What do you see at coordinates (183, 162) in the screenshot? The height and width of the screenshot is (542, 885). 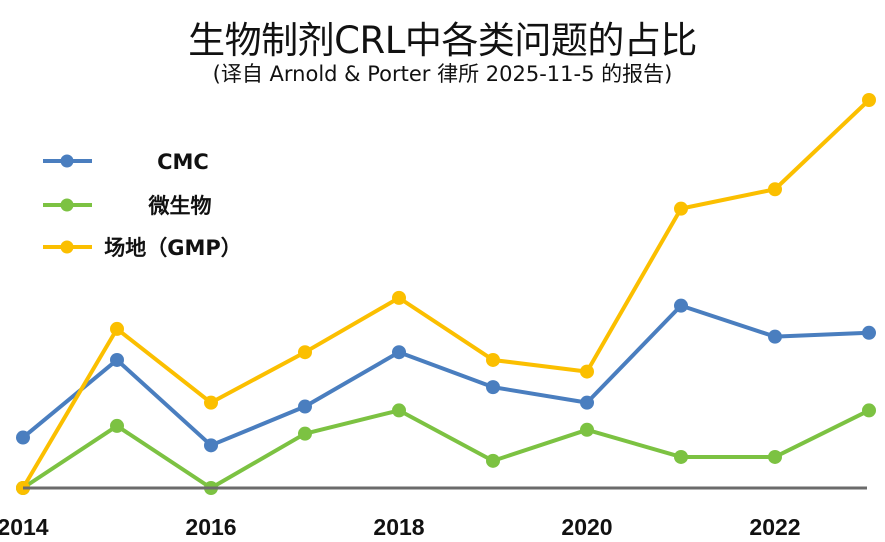 I see `legend-label: CMC` at bounding box center [183, 162].